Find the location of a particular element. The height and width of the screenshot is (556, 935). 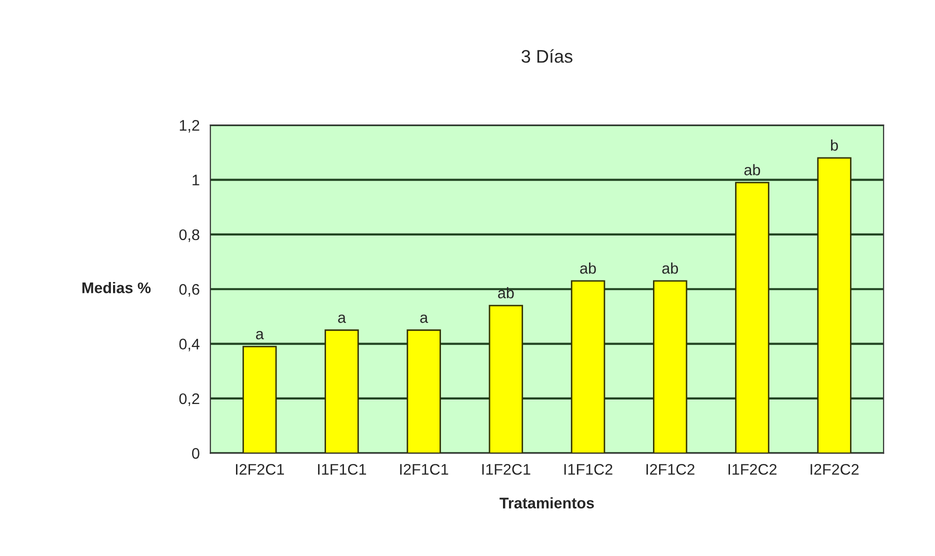

x-tick-label: I2F1C2 is located at coordinates (670, 469).